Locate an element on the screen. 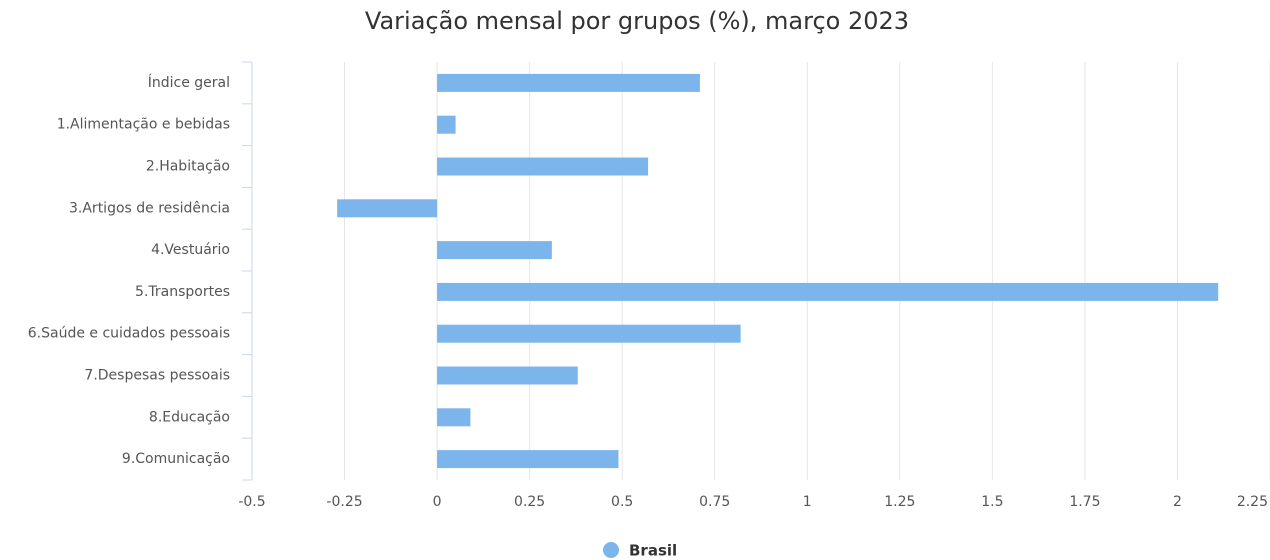  x-tick-label: 2 is located at coordinates (1177, 502).